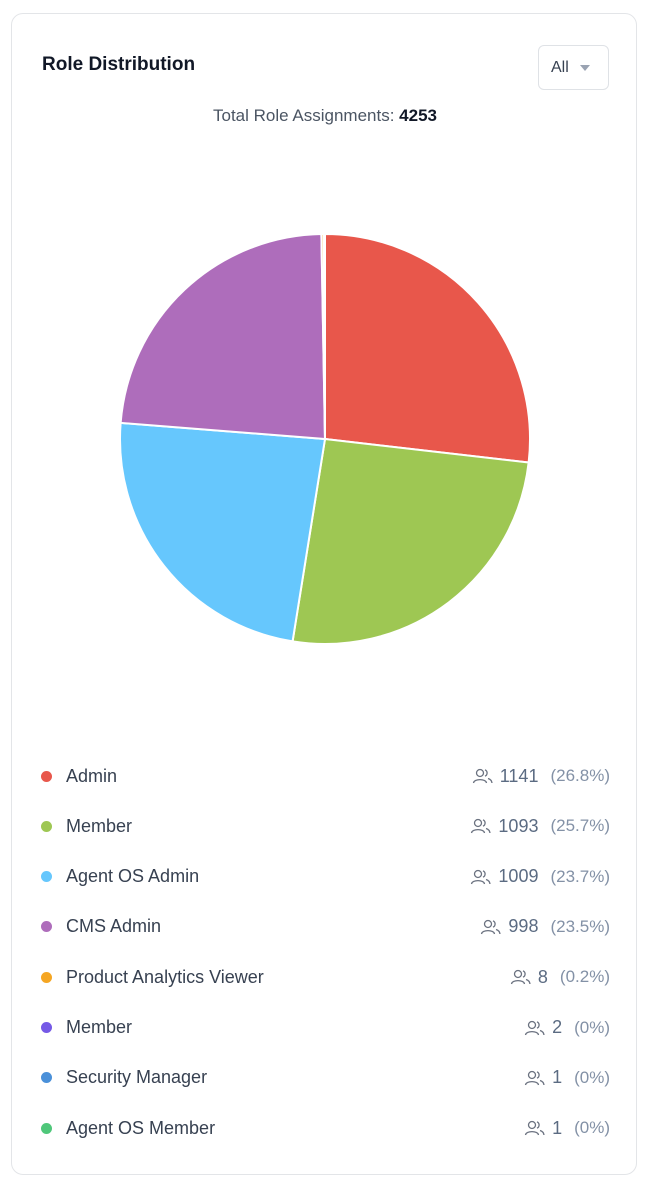 The image size is (646, 1184). Describe the element at coordinates (325, 1128) in the screenshot. I see `legend-item: Agent OS Member 1 (0%)` at that location.